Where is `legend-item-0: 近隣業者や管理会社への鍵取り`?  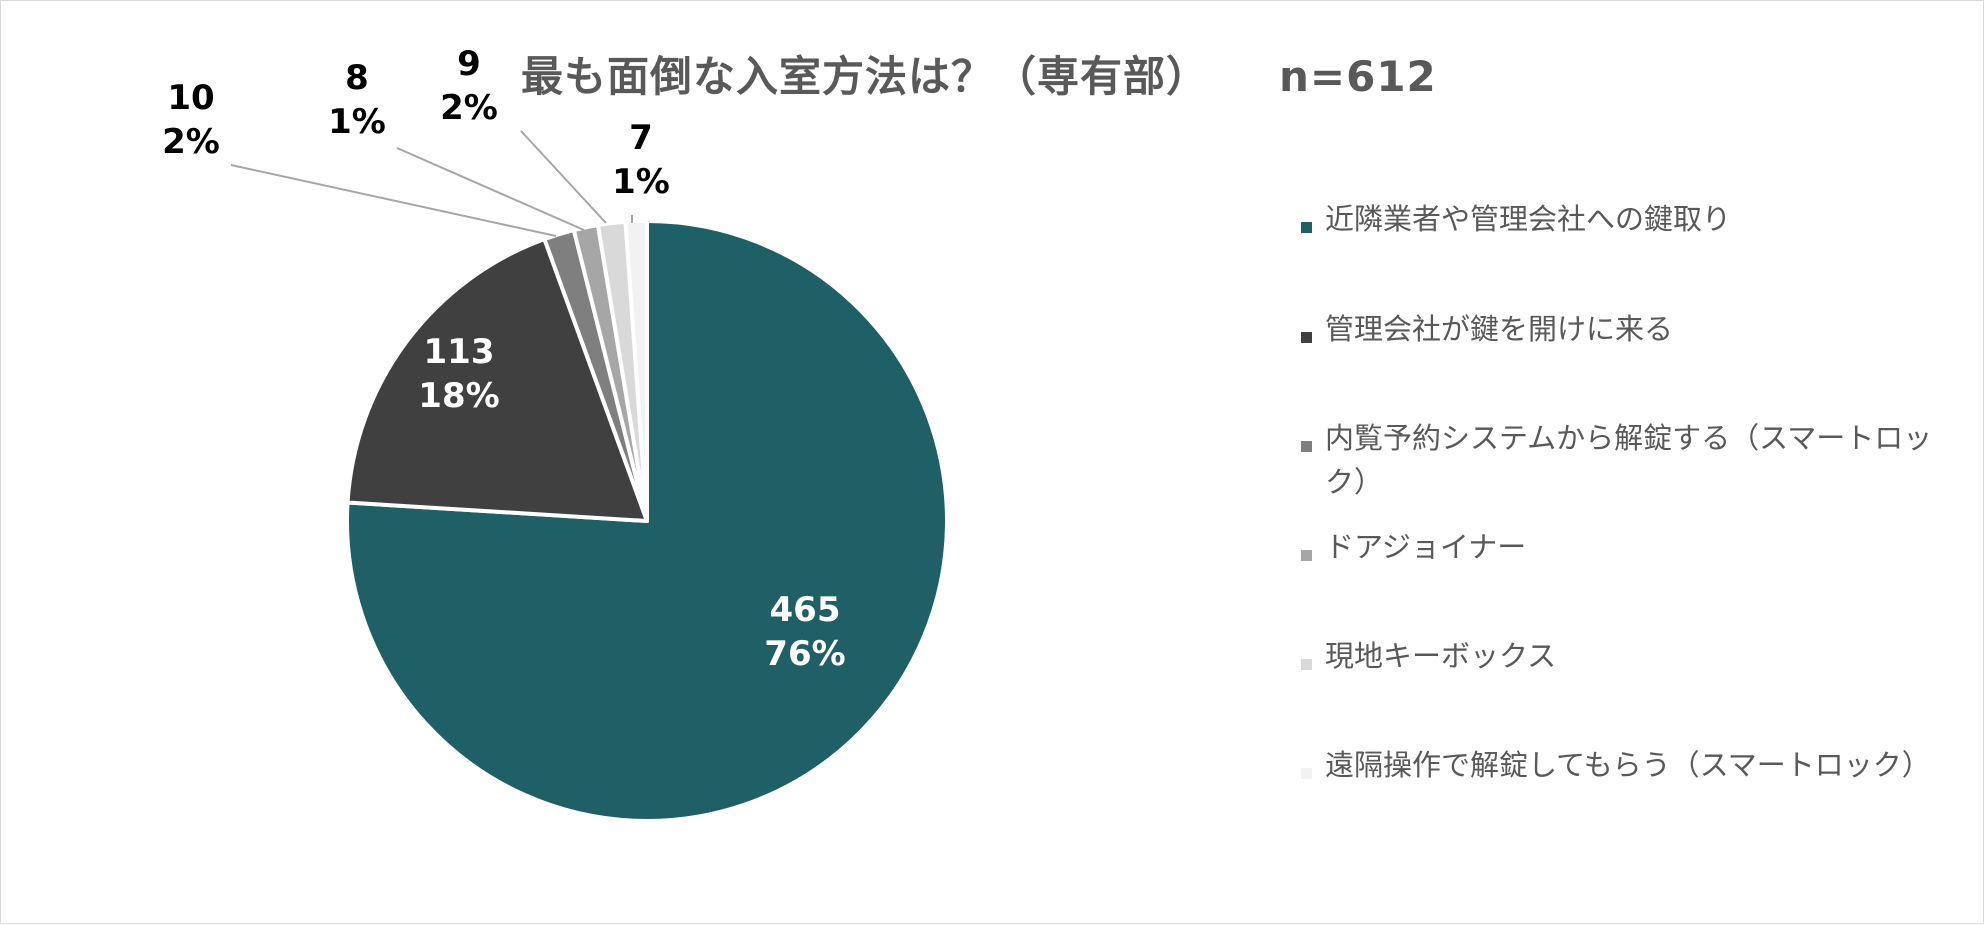
legend-item-0: 近隣業者や管理会社への鍵取り is located at coordinates (1631, 219).